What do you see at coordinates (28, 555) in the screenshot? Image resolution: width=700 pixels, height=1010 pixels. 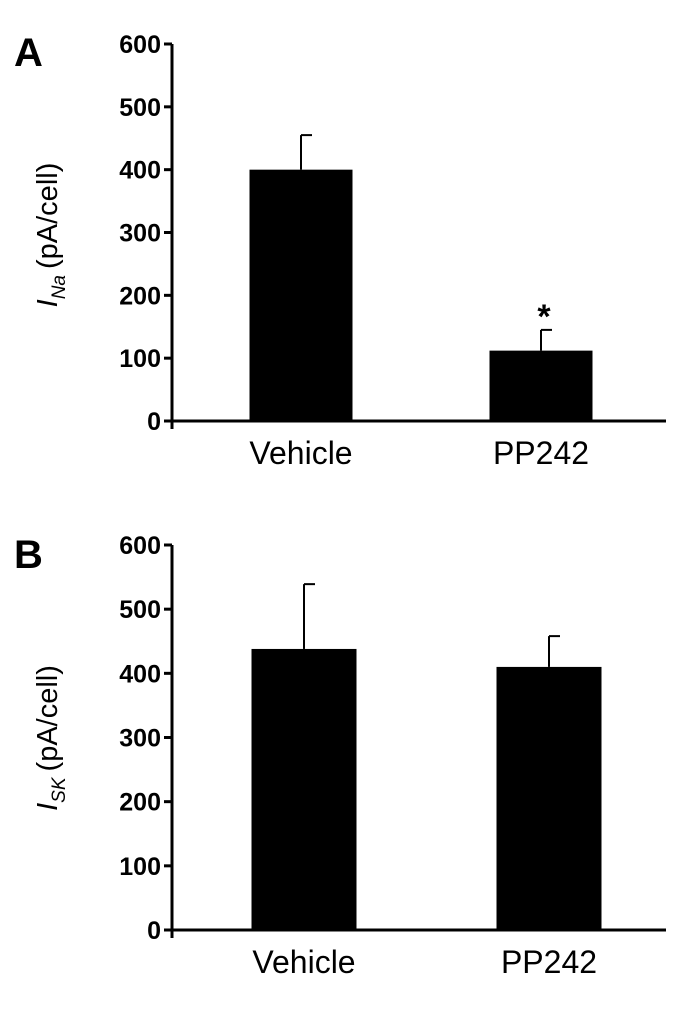 I see `panel-letter: B` at bounding box center [28, 555].